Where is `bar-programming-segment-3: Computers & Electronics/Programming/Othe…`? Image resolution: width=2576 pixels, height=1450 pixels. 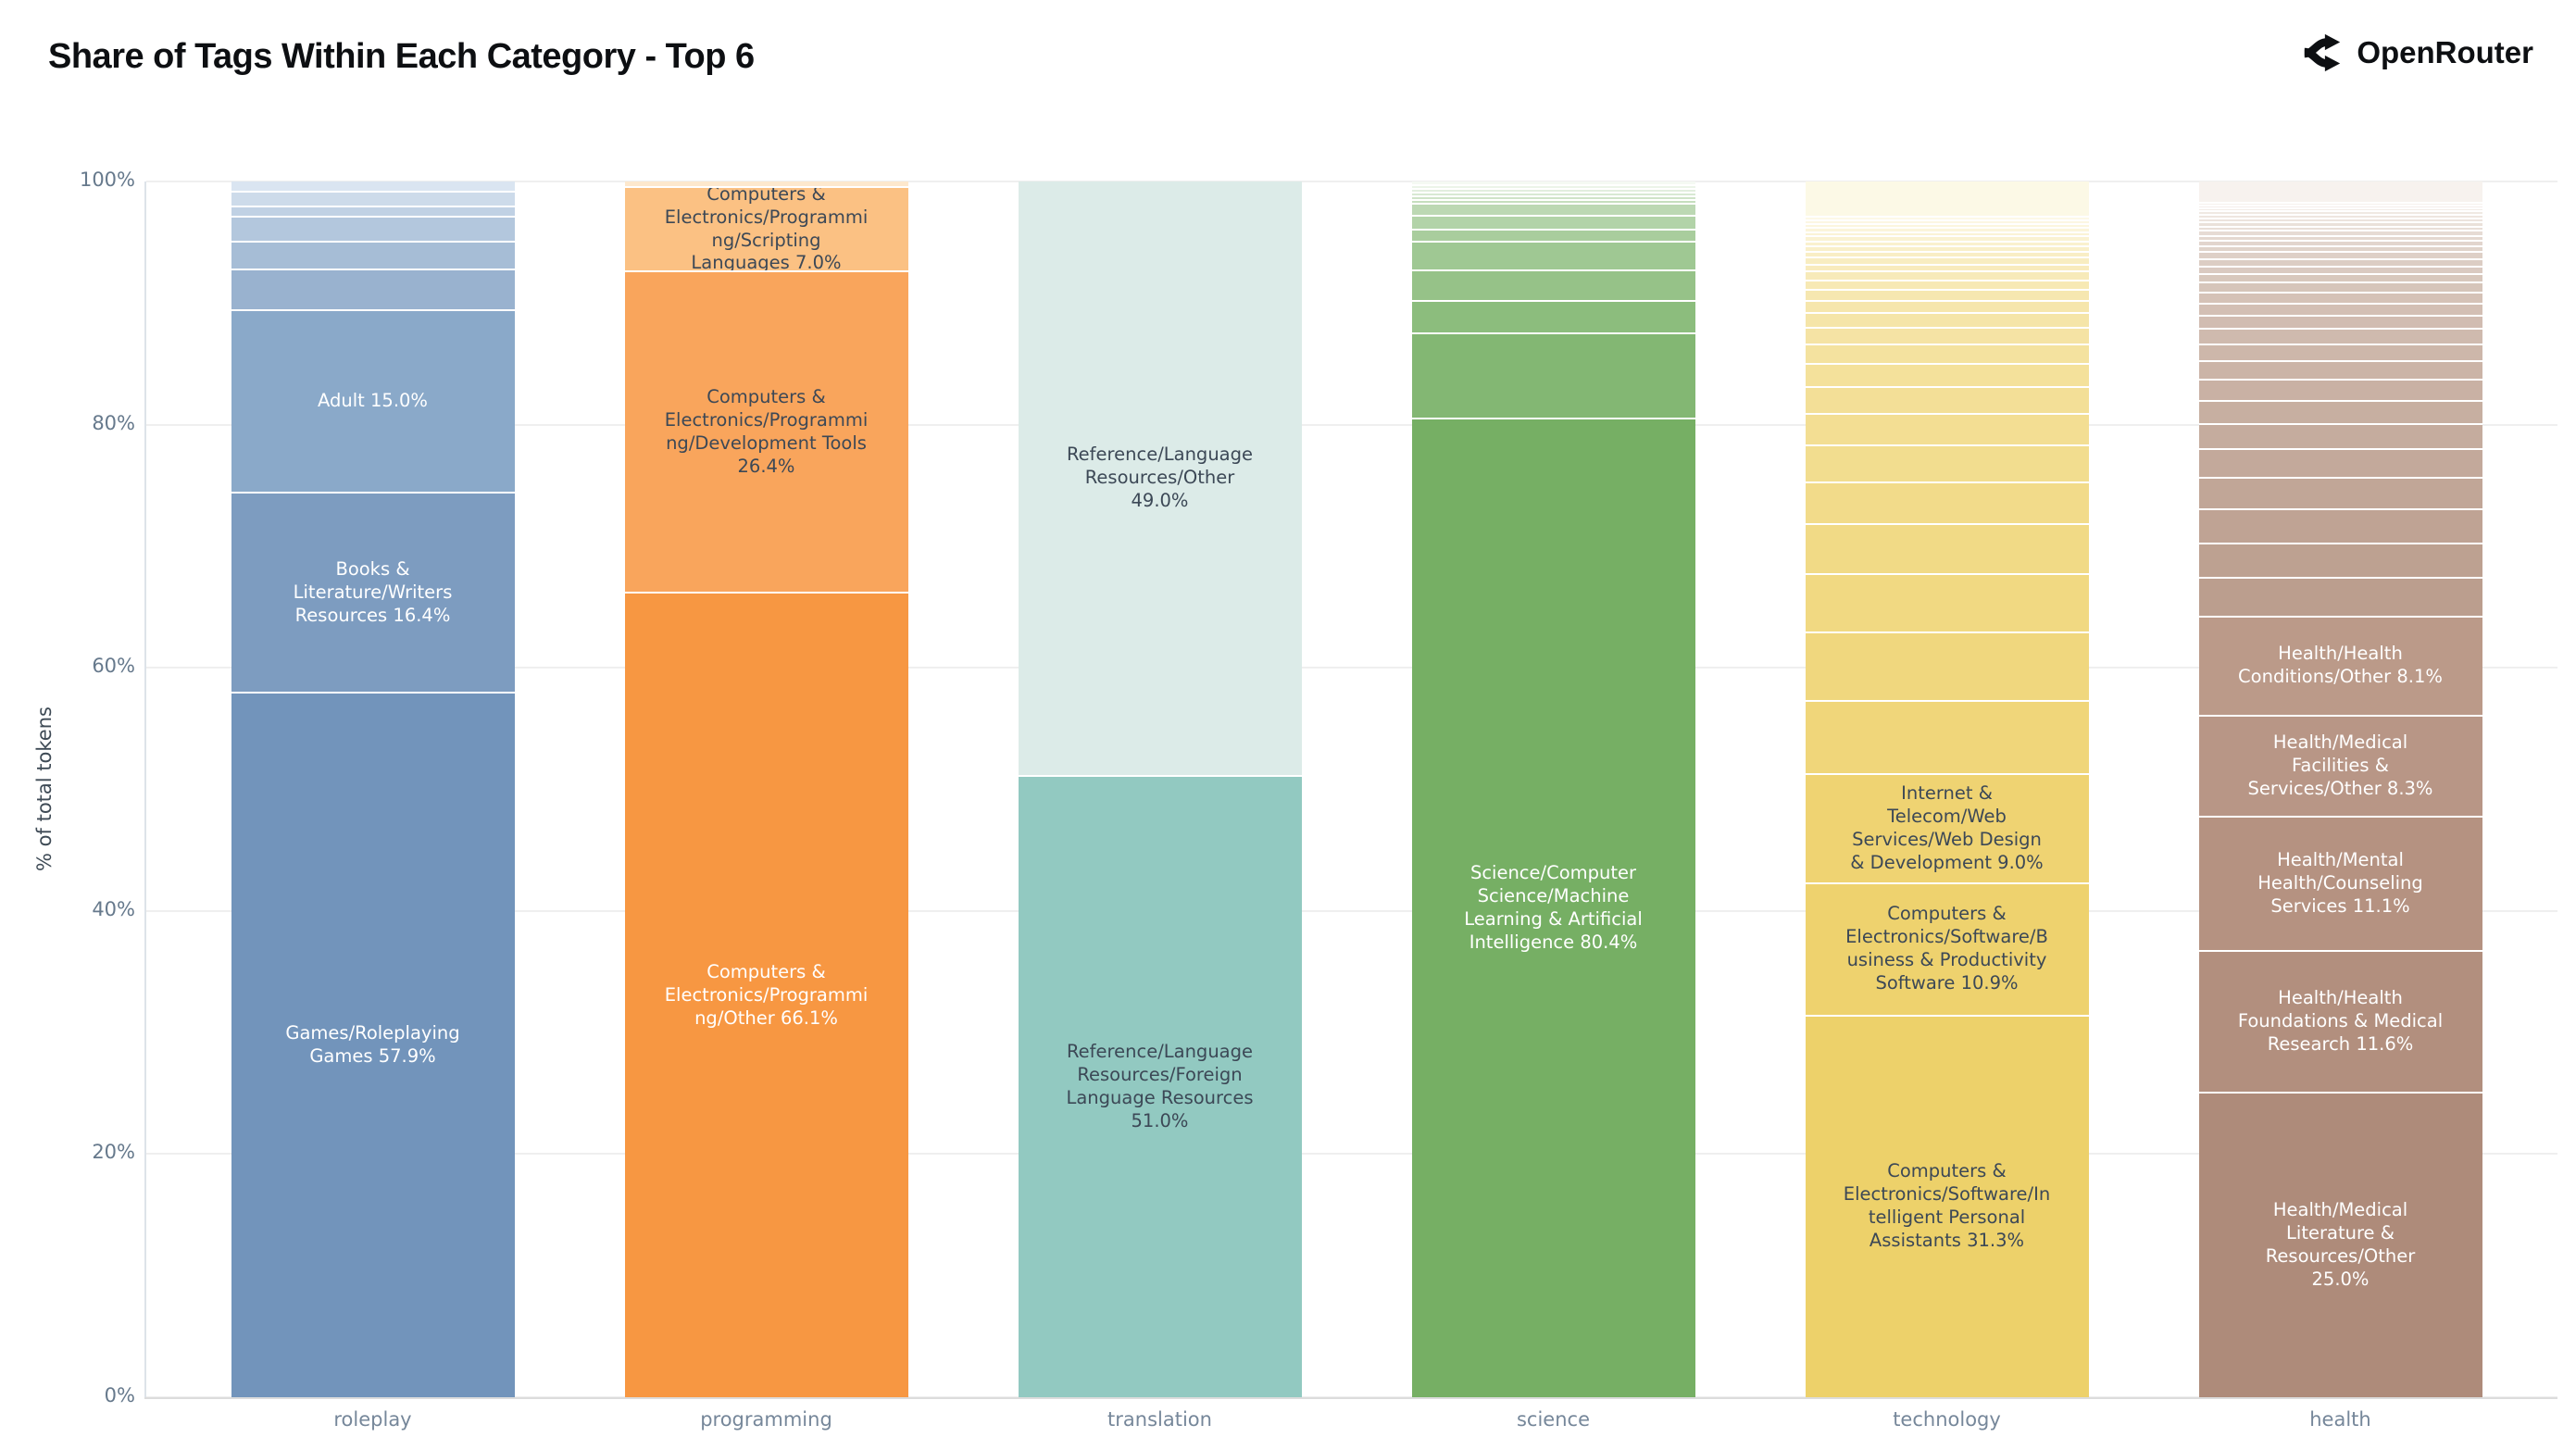
bar-programming-segment-3: Computers & Electronics/Programming/Othe… is located at coordinates (766, 996).